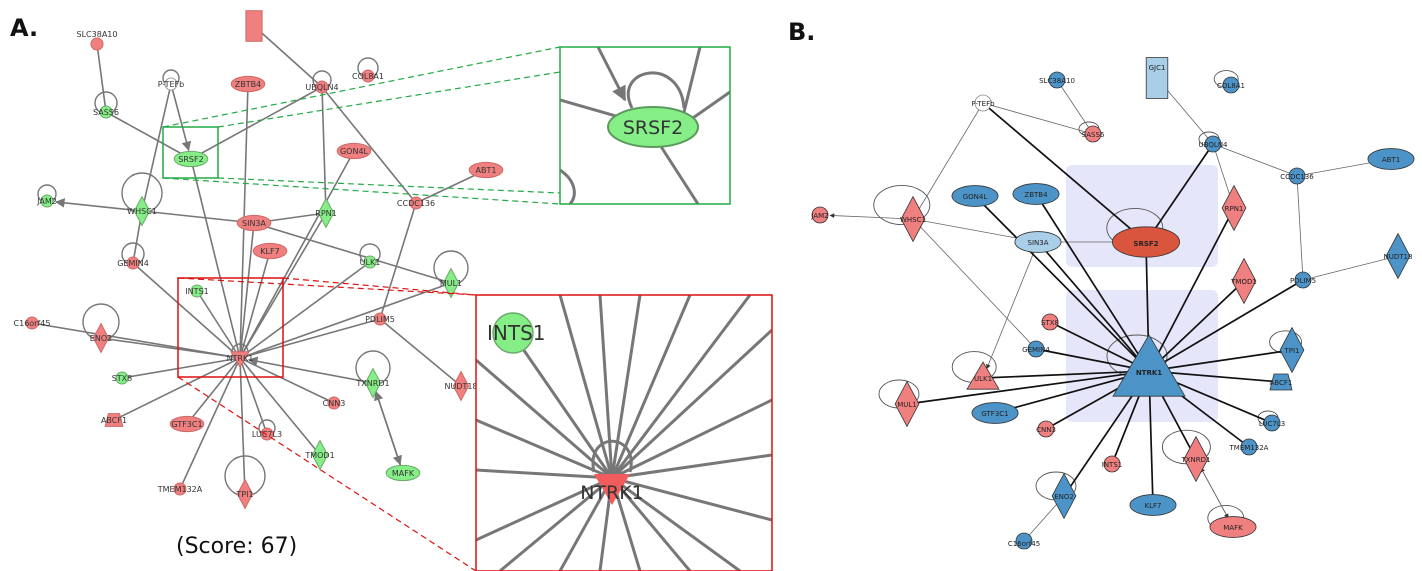 The image size is (1422, 571). I want to click on node-b-label: SRSF2, so click(1145, 244).